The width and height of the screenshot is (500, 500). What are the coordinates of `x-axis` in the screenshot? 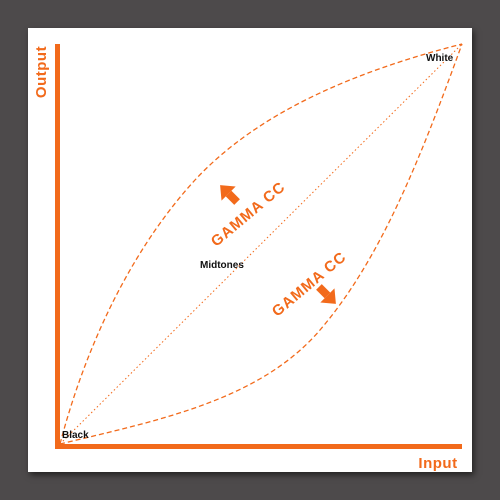 It's located at (258, 446).